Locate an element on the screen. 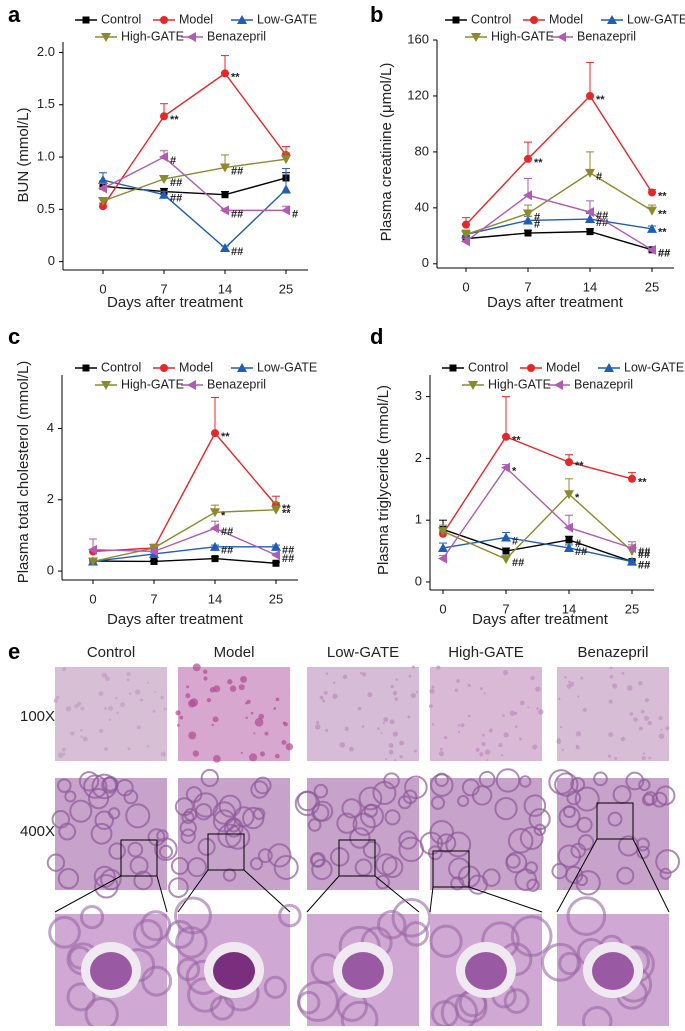 This screenshot has height=1031, width=685. y-tick-label: 0 is located at coordinates (425, 262).